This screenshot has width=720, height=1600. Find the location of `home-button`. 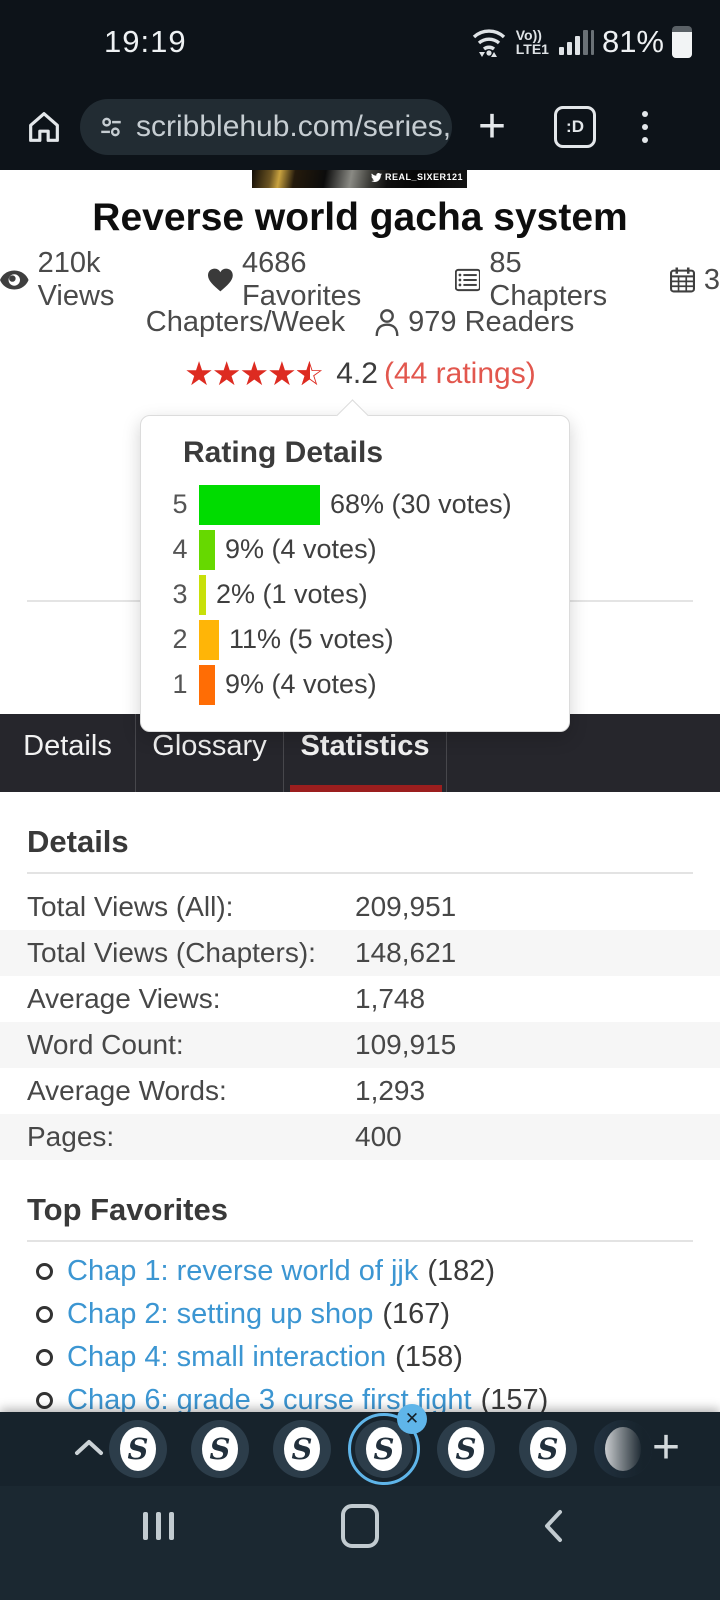

home-button is located at coordinates (44, 127).